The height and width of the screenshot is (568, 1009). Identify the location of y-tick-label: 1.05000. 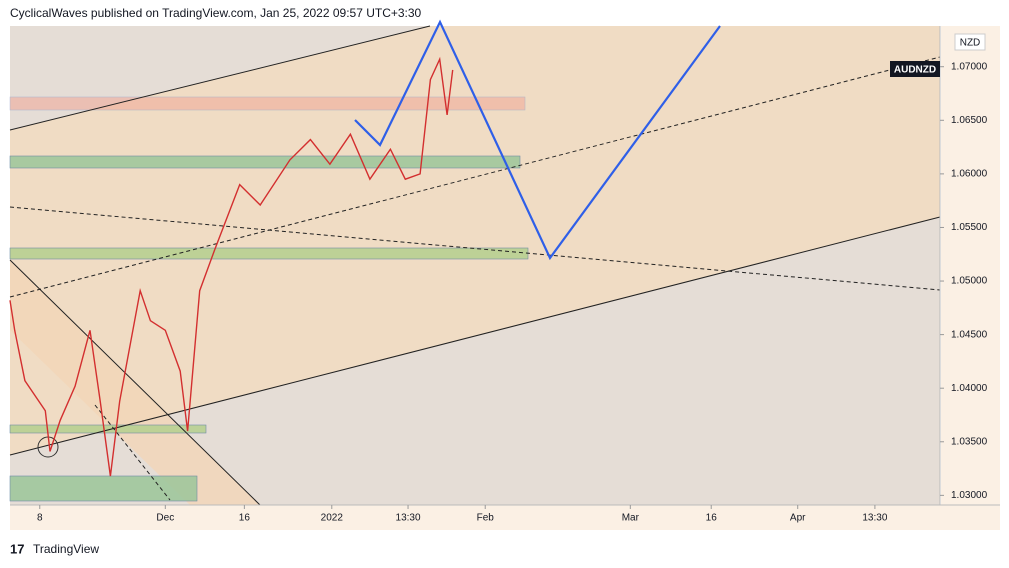
(969, 281).